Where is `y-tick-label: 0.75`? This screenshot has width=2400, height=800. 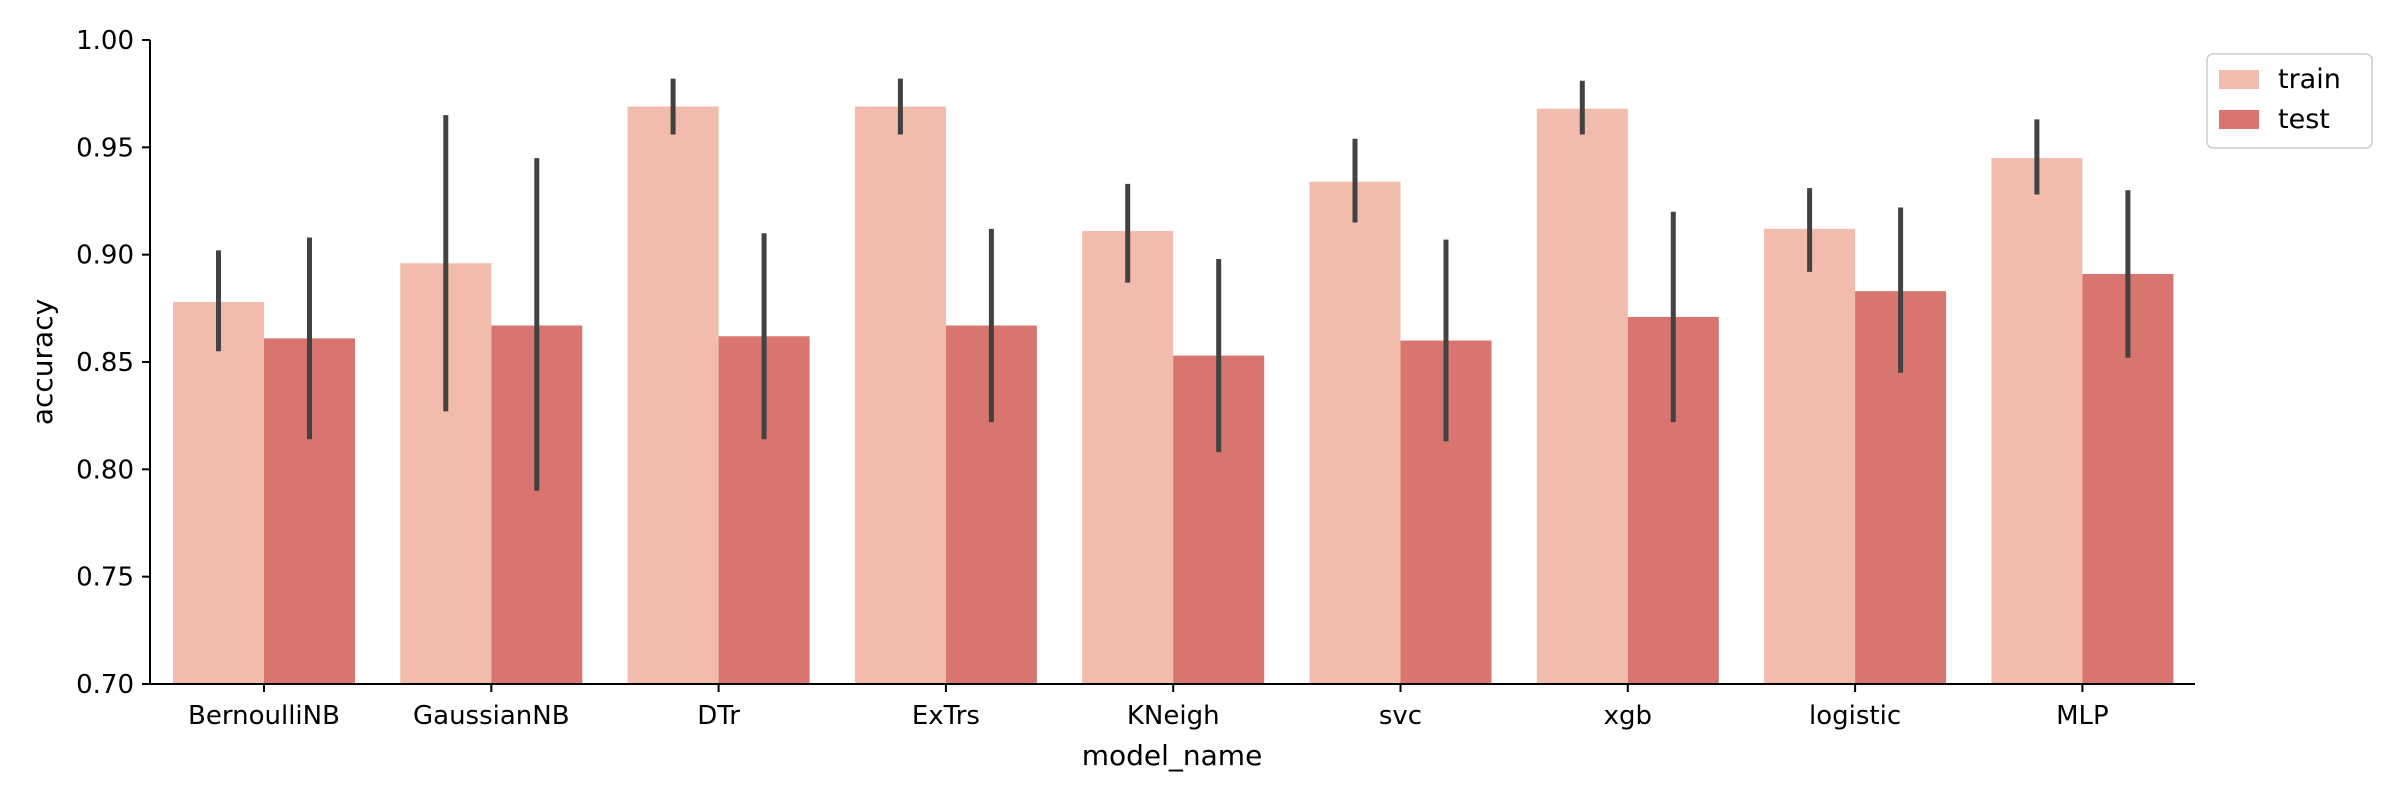
y-tick-label: 0.75 is located at coordinates (105, 578).